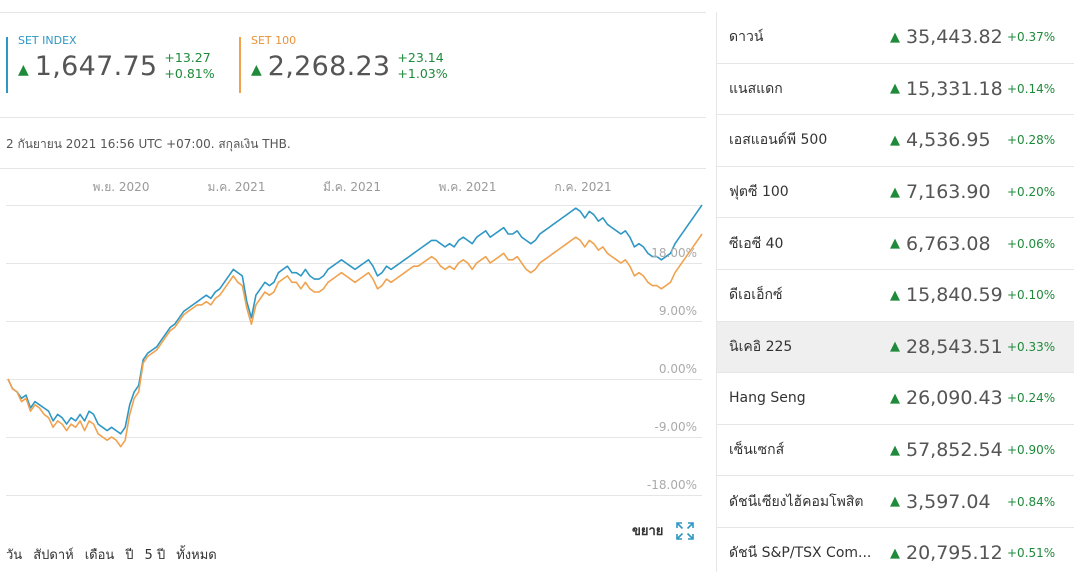  What do you see at coordinates (121, 187) in the screenshot?
I see `x-tick-label: พ.ย. 2020` at bounding box center [121, 187].